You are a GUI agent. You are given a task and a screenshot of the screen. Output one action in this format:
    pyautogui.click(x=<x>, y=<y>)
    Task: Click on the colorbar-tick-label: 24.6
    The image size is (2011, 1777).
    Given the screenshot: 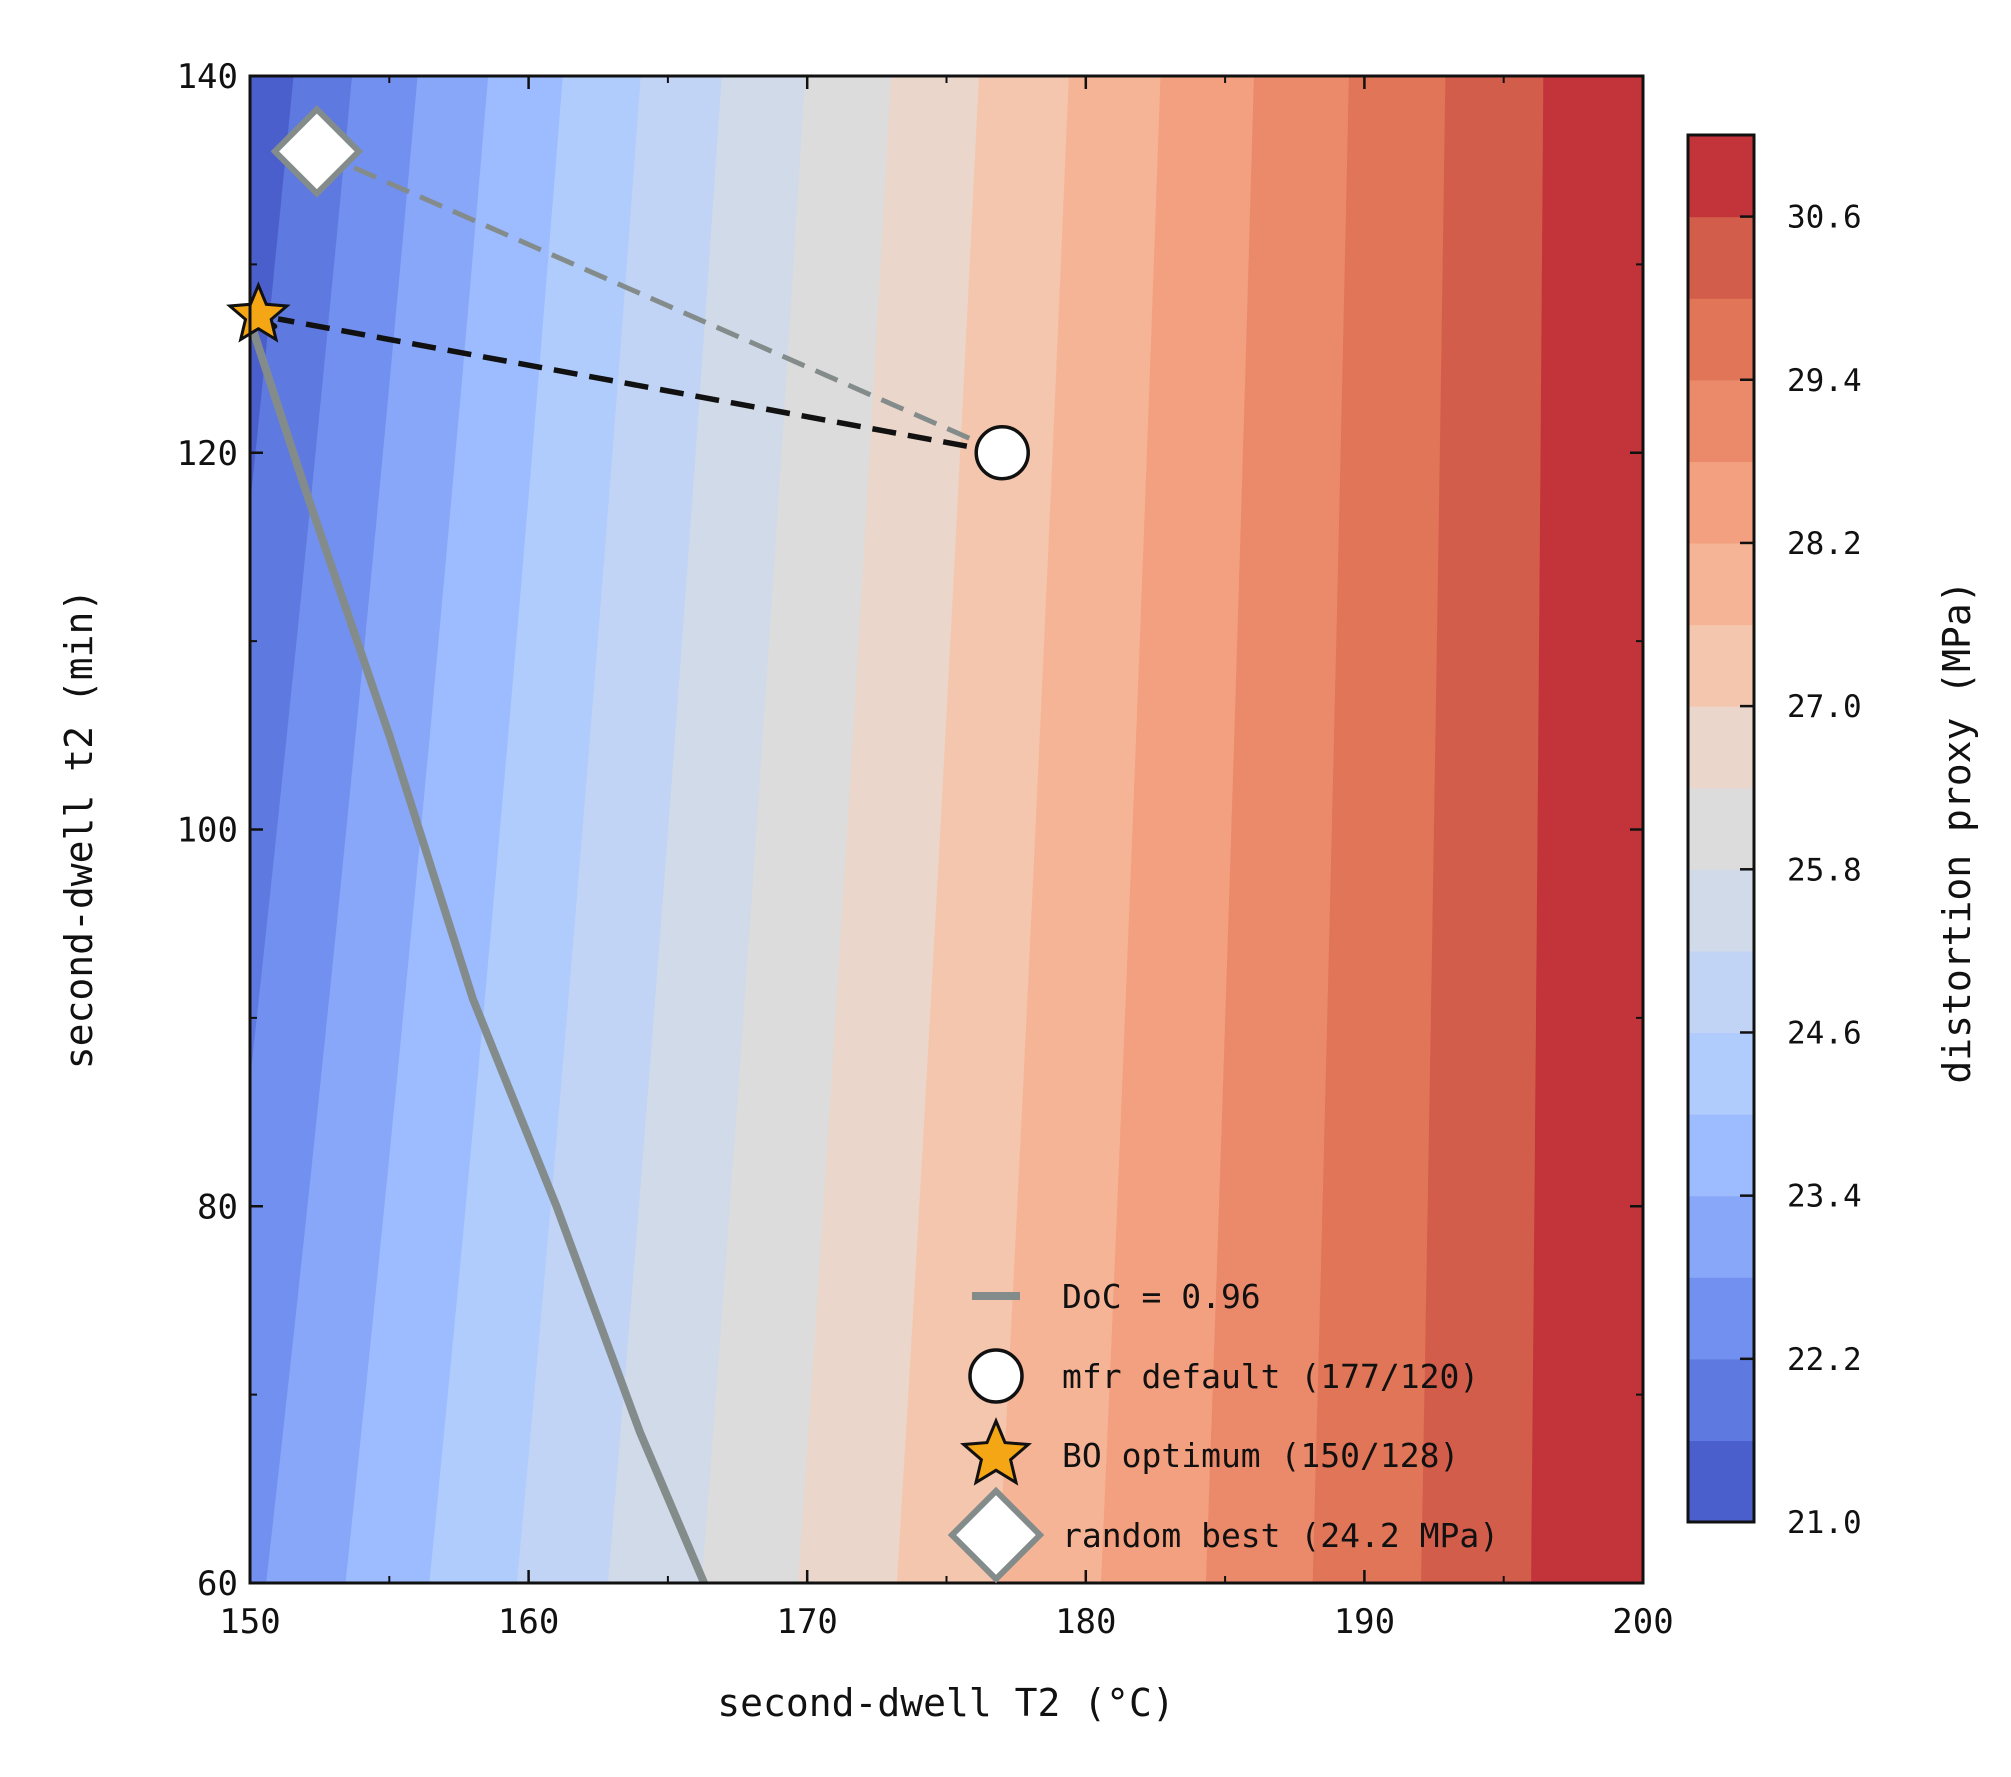 What is the action you would take?
    pyautogui.click(x=1824, y=1033)
    